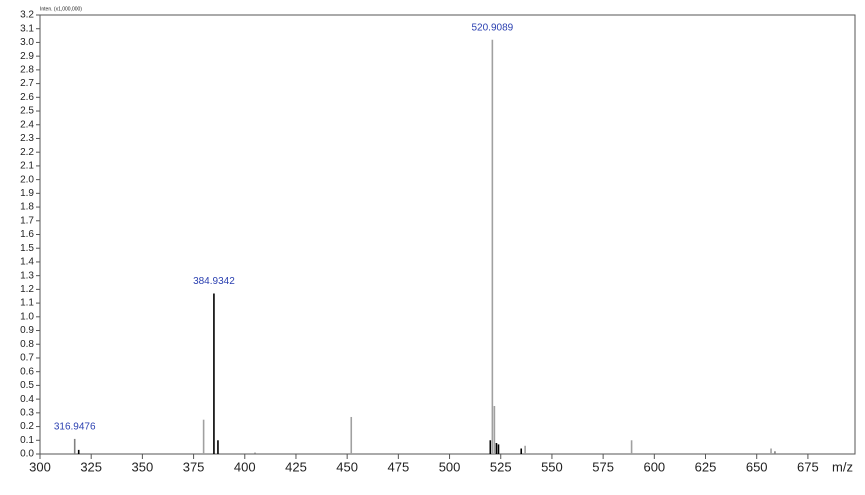 The height and width of the screenshot is (495, 865). I want to click on y-tick-label: 0.1, so click(27, 440).